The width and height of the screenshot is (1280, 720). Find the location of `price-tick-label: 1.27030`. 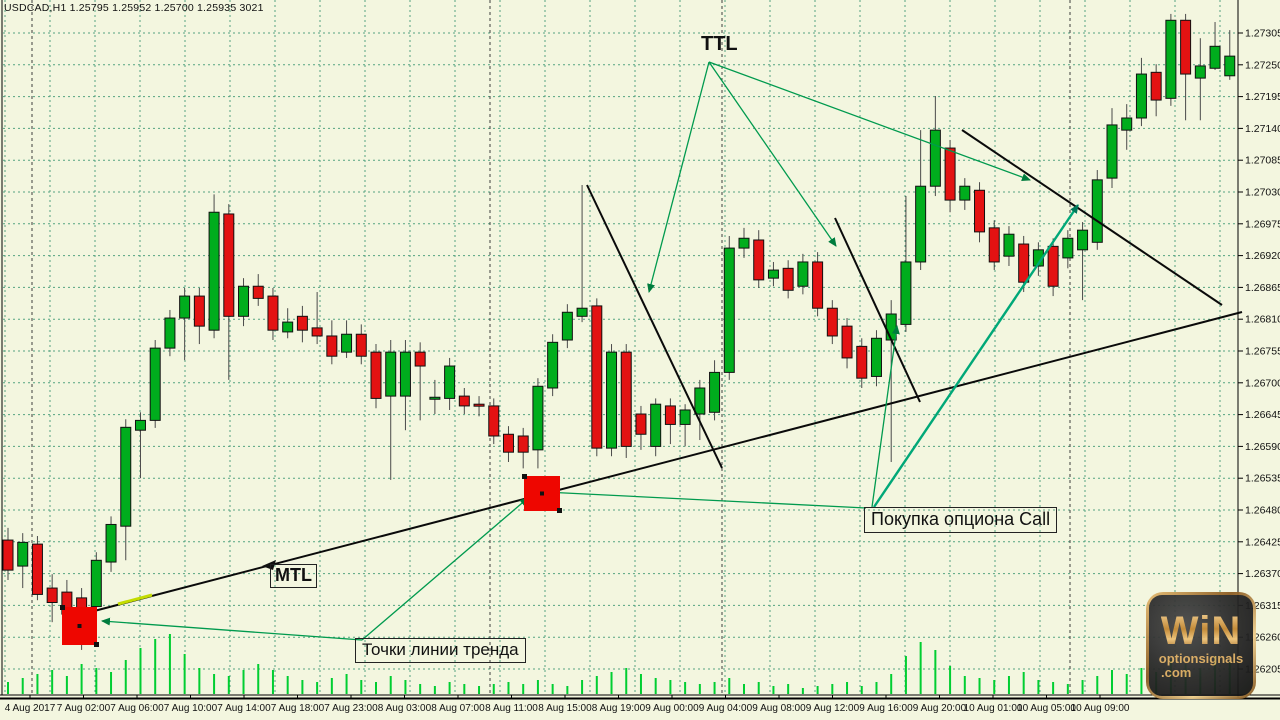

price-tick-label: 1.27030 is located at coordinates (1262, 193).